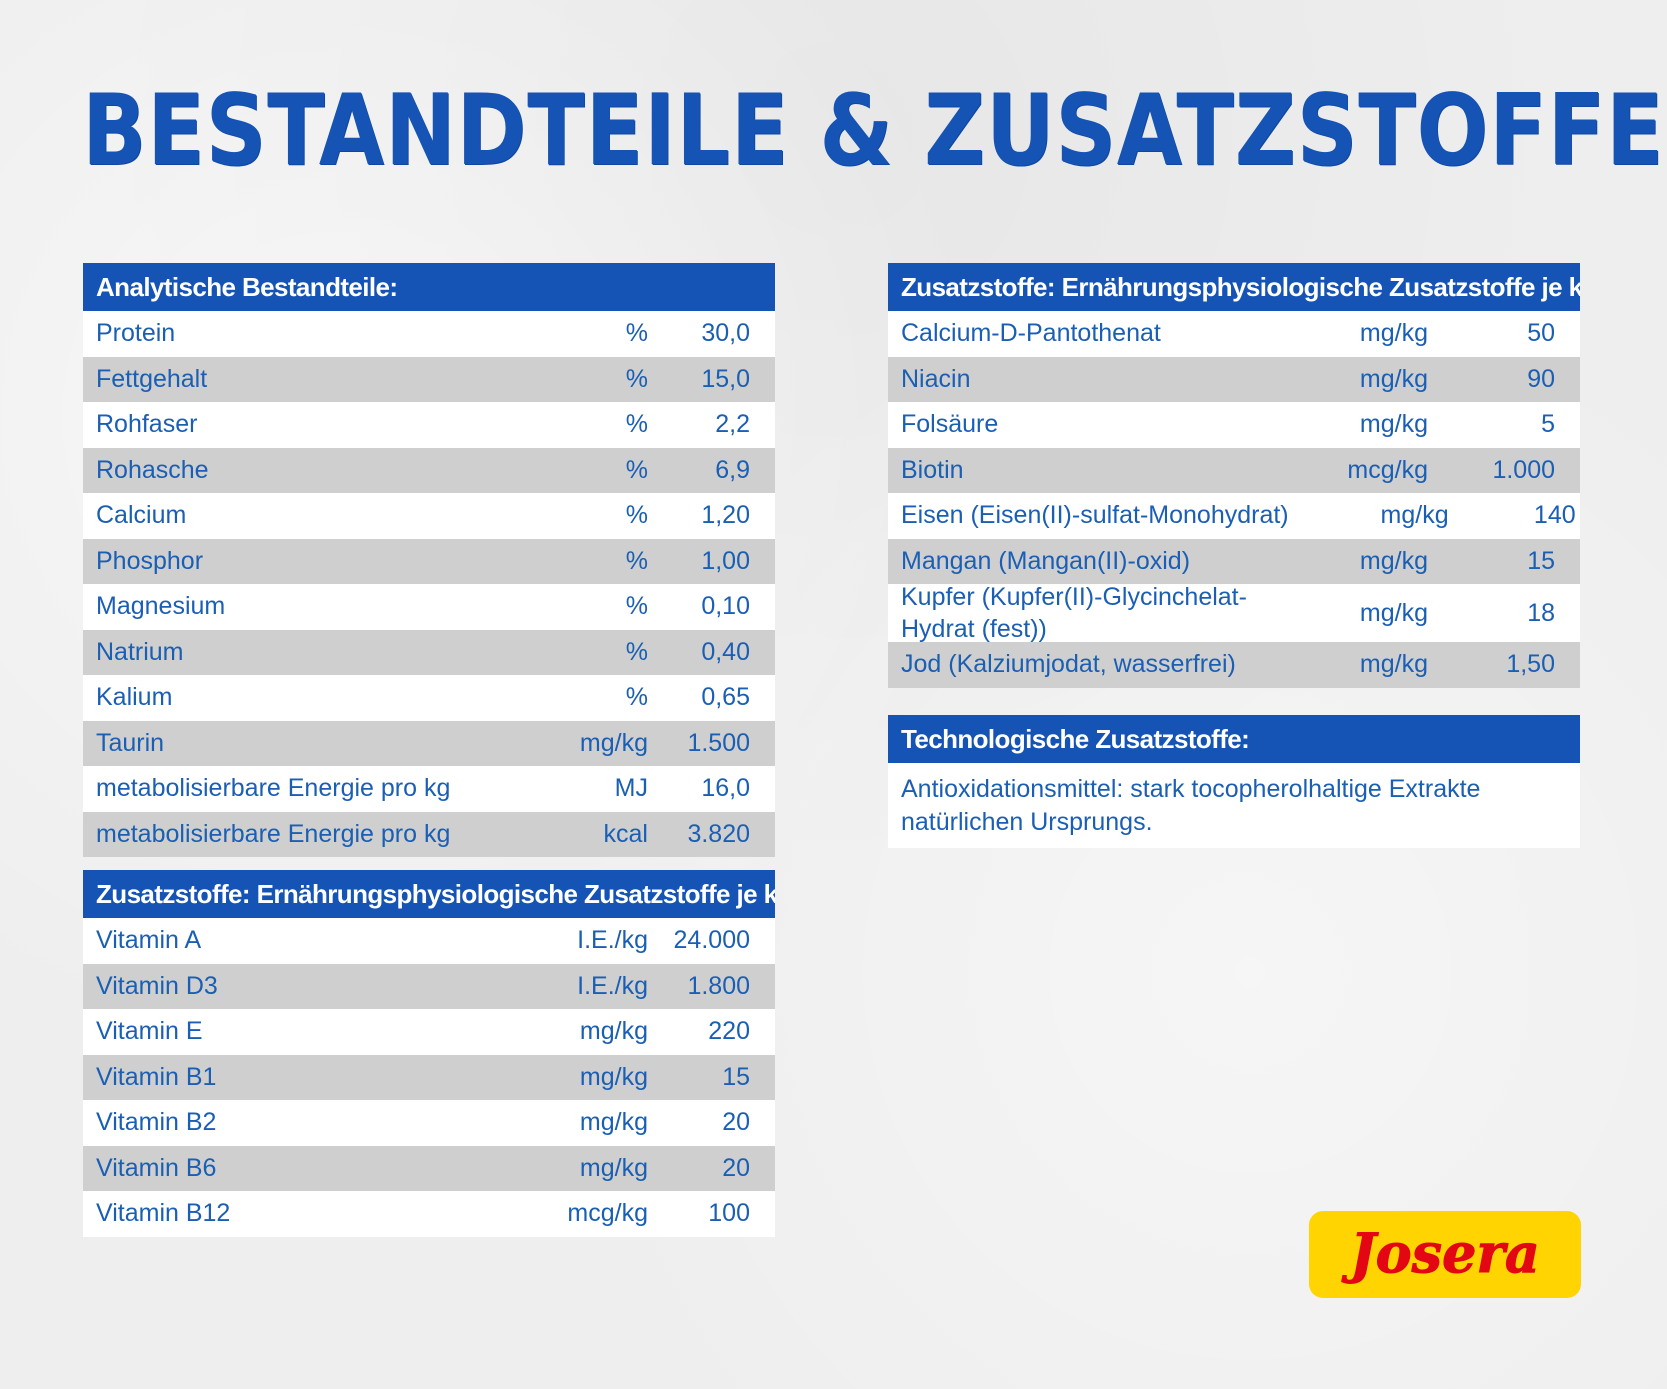 This screenshot has height=1389, width=1667. Describe the element at coordinates (732, 469) in the screenshot. I see `row-value: 6,9` at that location.